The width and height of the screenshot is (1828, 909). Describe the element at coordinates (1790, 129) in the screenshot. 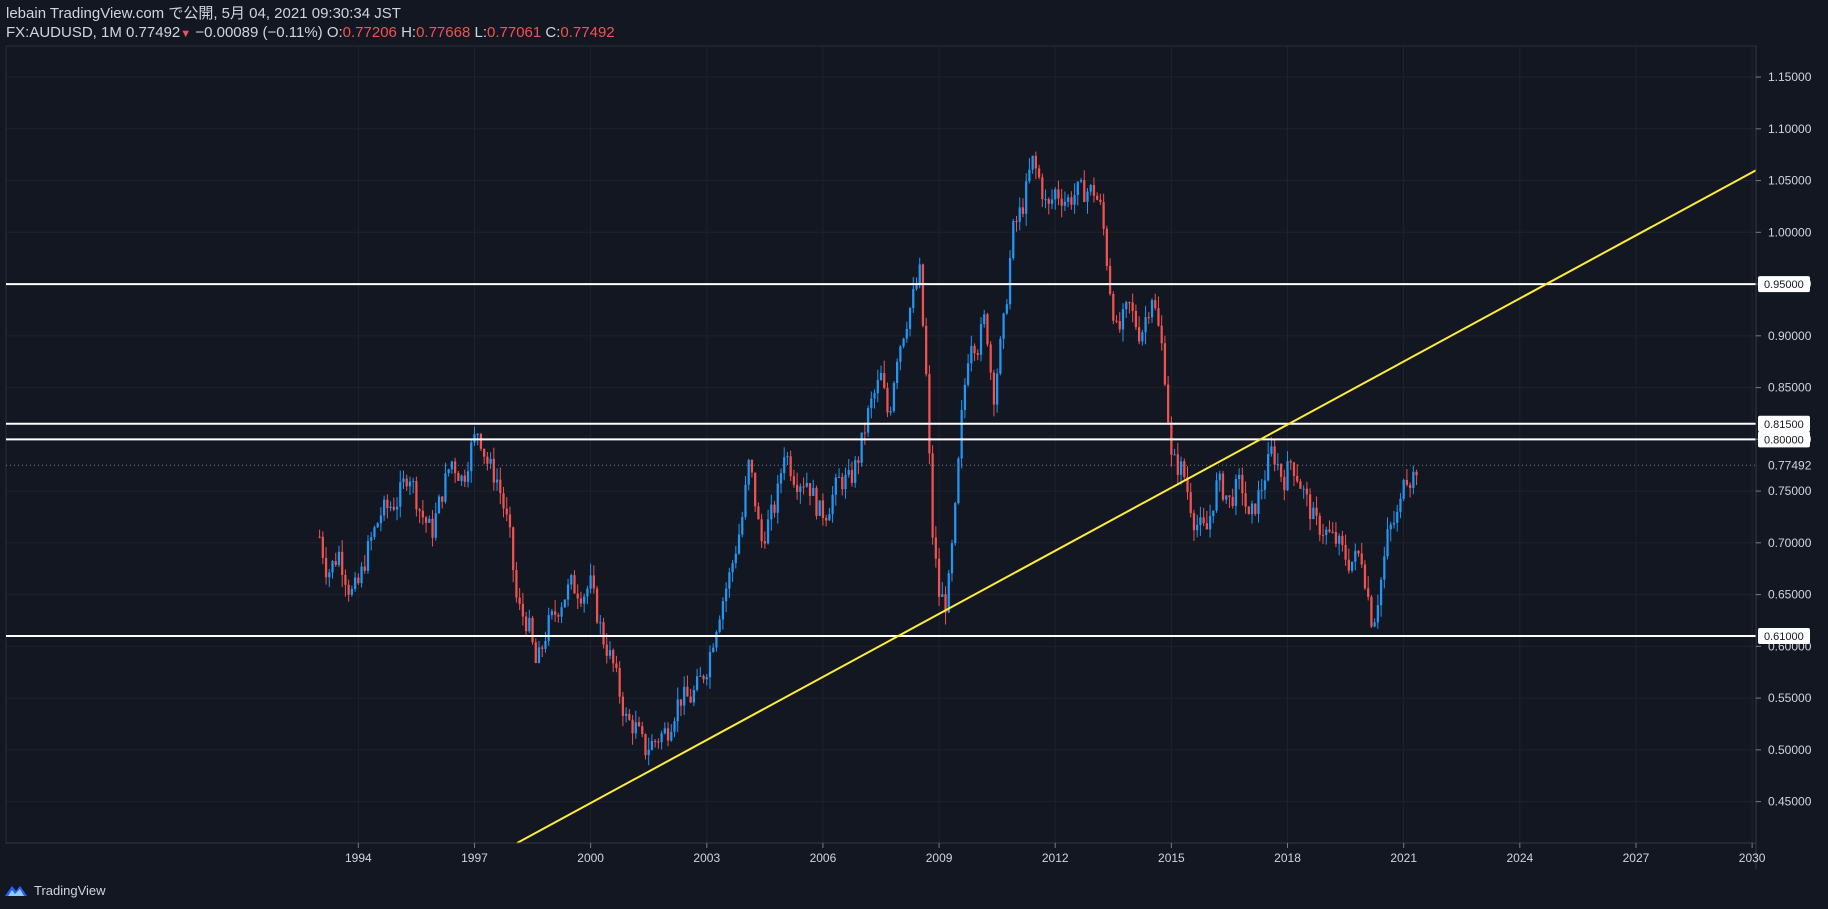

I see `y-tick-label: 1.10000` at that location.